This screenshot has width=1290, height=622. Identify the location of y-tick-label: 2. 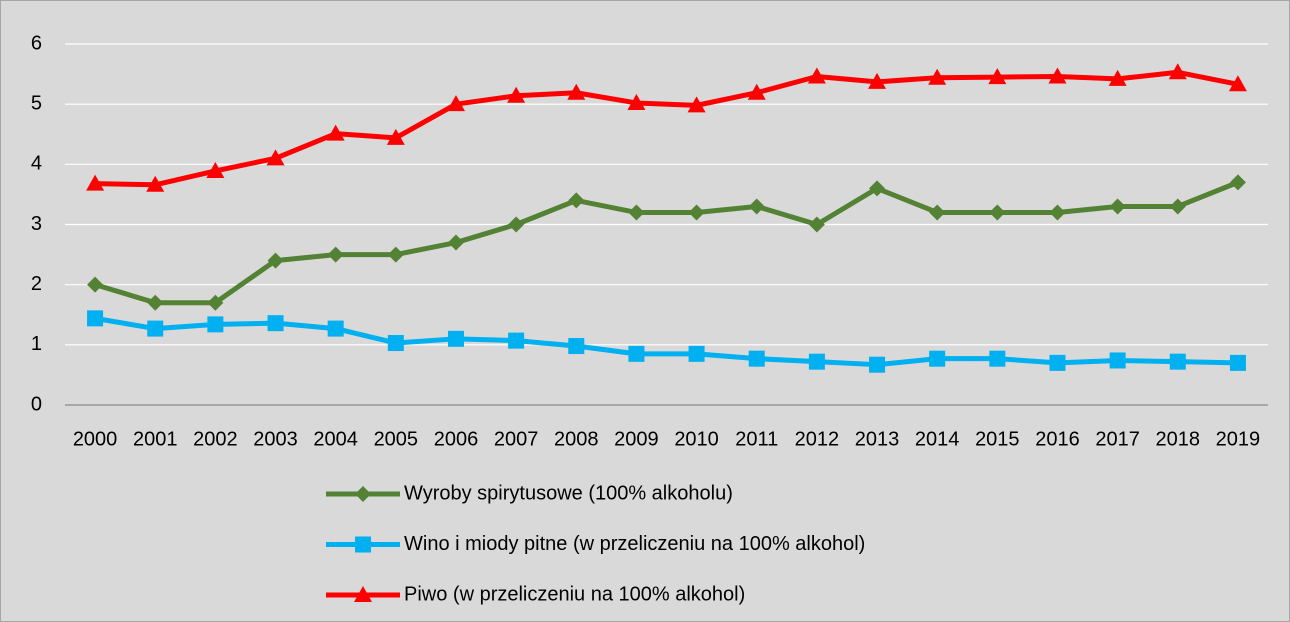
(36, 284).